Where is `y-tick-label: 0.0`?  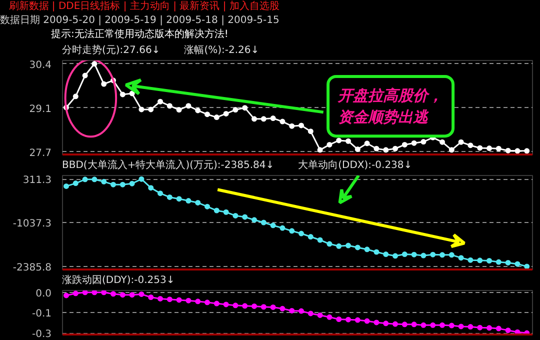
y-tick-label: 0.0 is located at coordinates (44, 294).